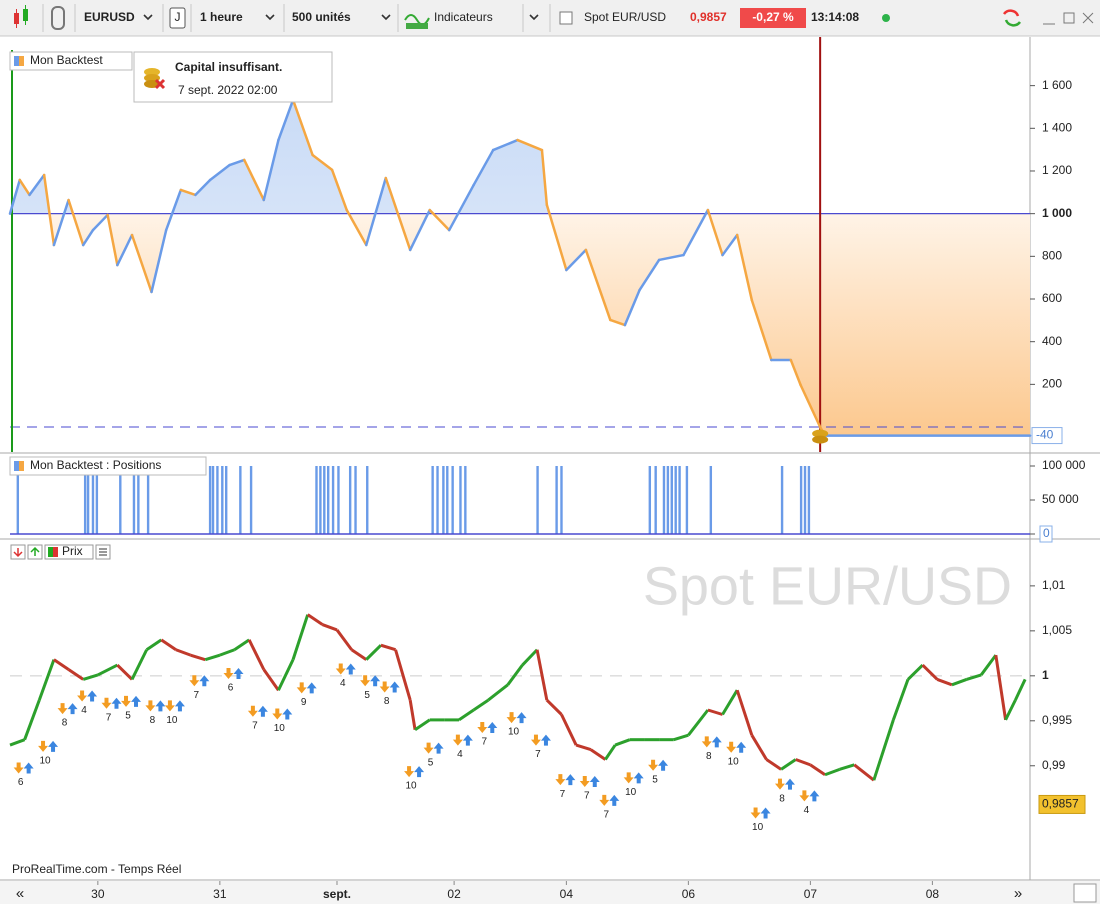 This screenshot has width=1100, height=904. I want to click on trade-label: 10, so click(514, 732).